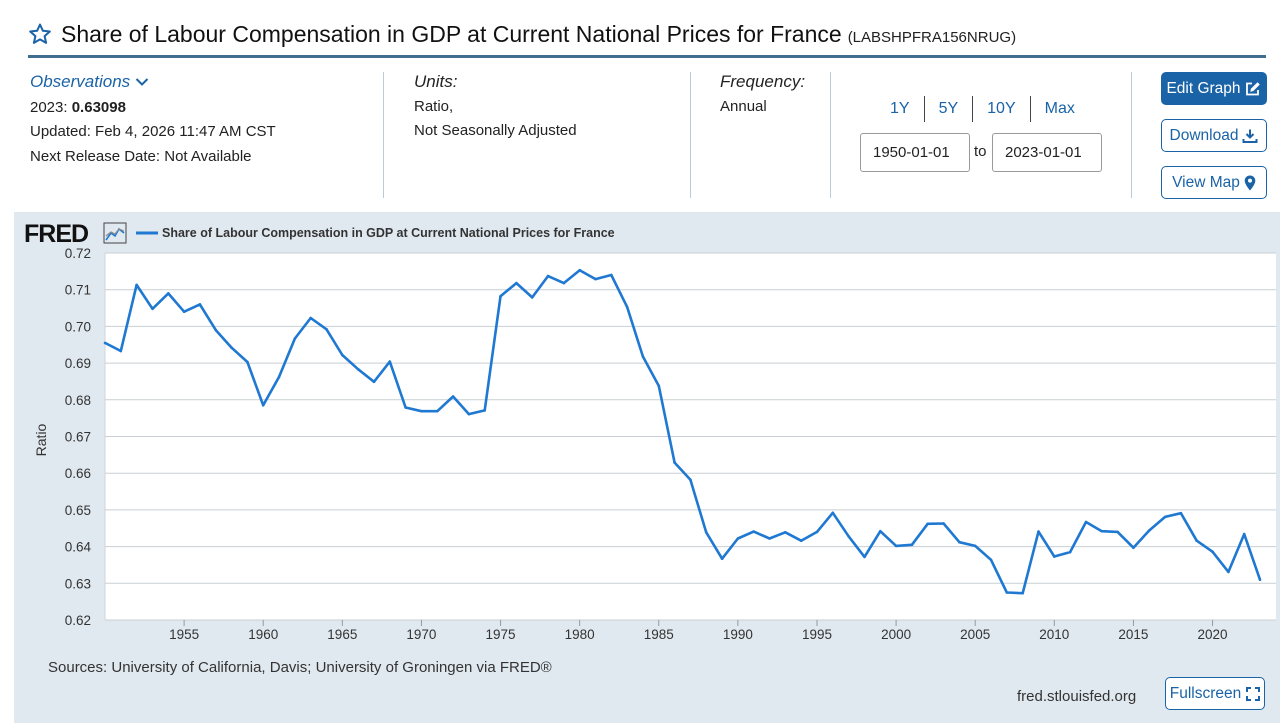 The image size is (1280, 723). I want to click on fullscreen-label: Fullscreen, so click(1205, 693).